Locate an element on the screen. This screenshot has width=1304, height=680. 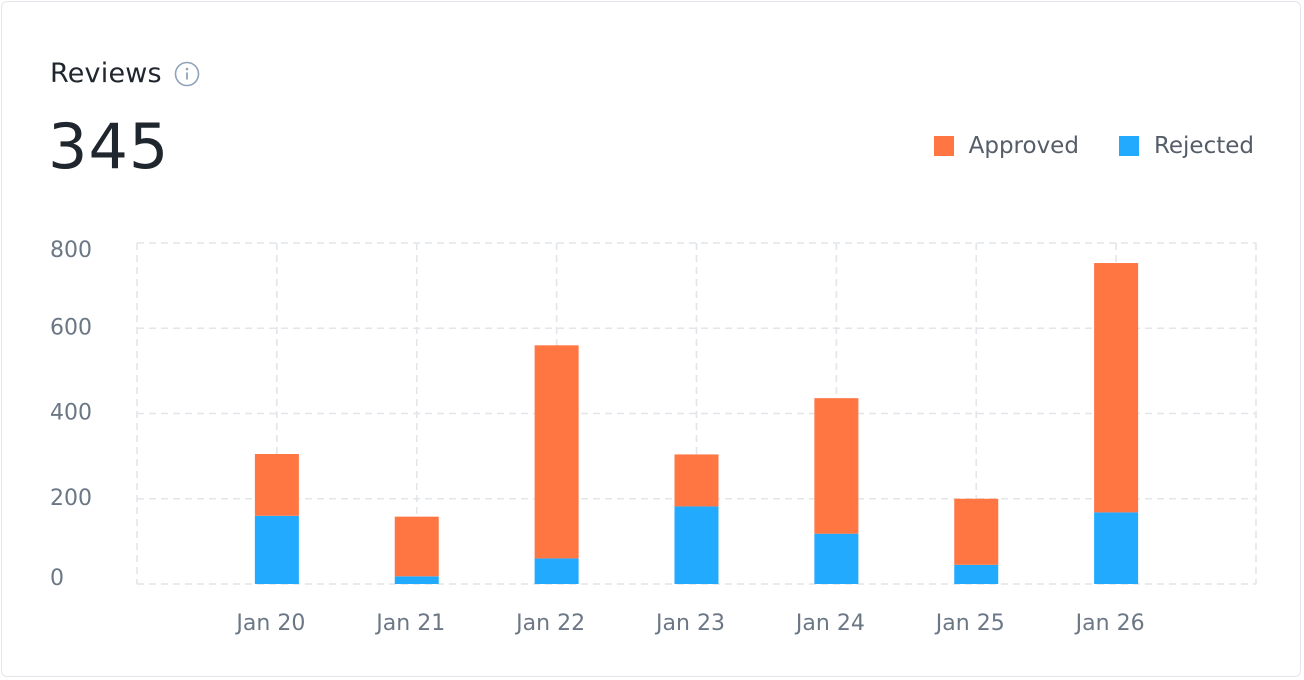
legend-label-approved: Approved is located at coordinates (1023, 146).